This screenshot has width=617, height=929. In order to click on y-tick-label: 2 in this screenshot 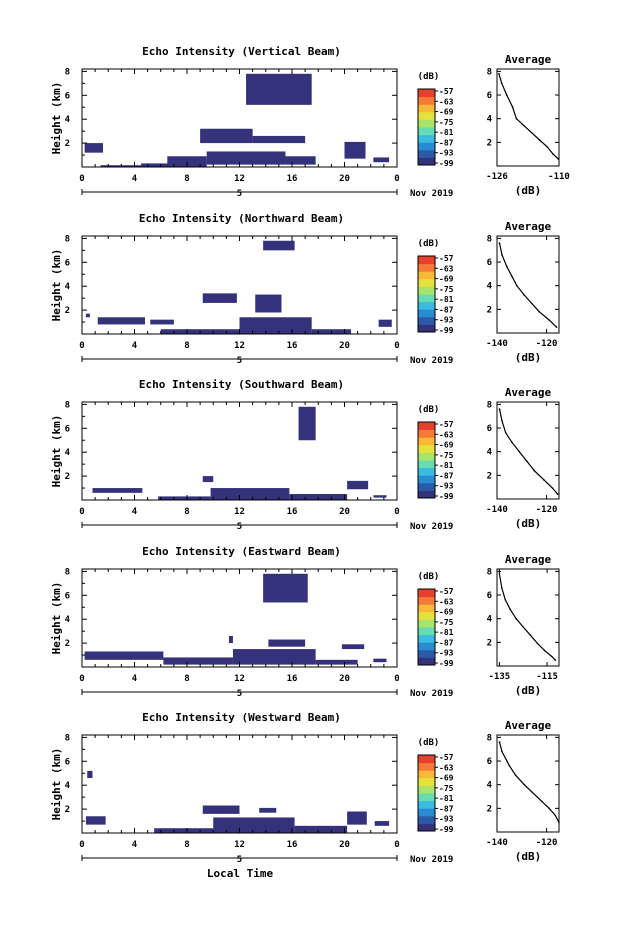, I will do `click(67, 644)`.